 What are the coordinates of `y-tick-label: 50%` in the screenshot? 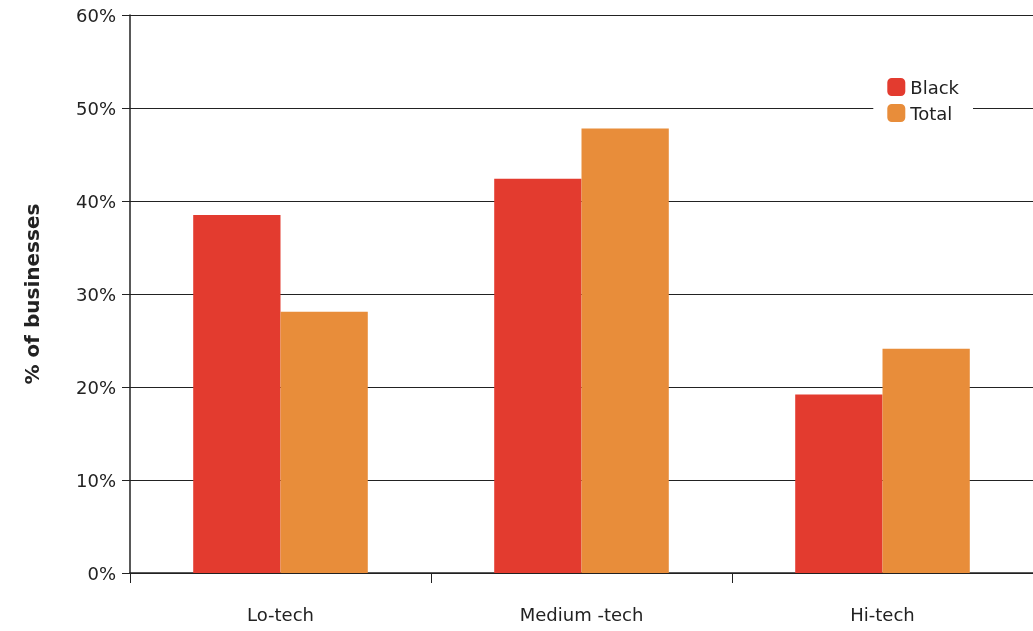 It's located at (95, 108).